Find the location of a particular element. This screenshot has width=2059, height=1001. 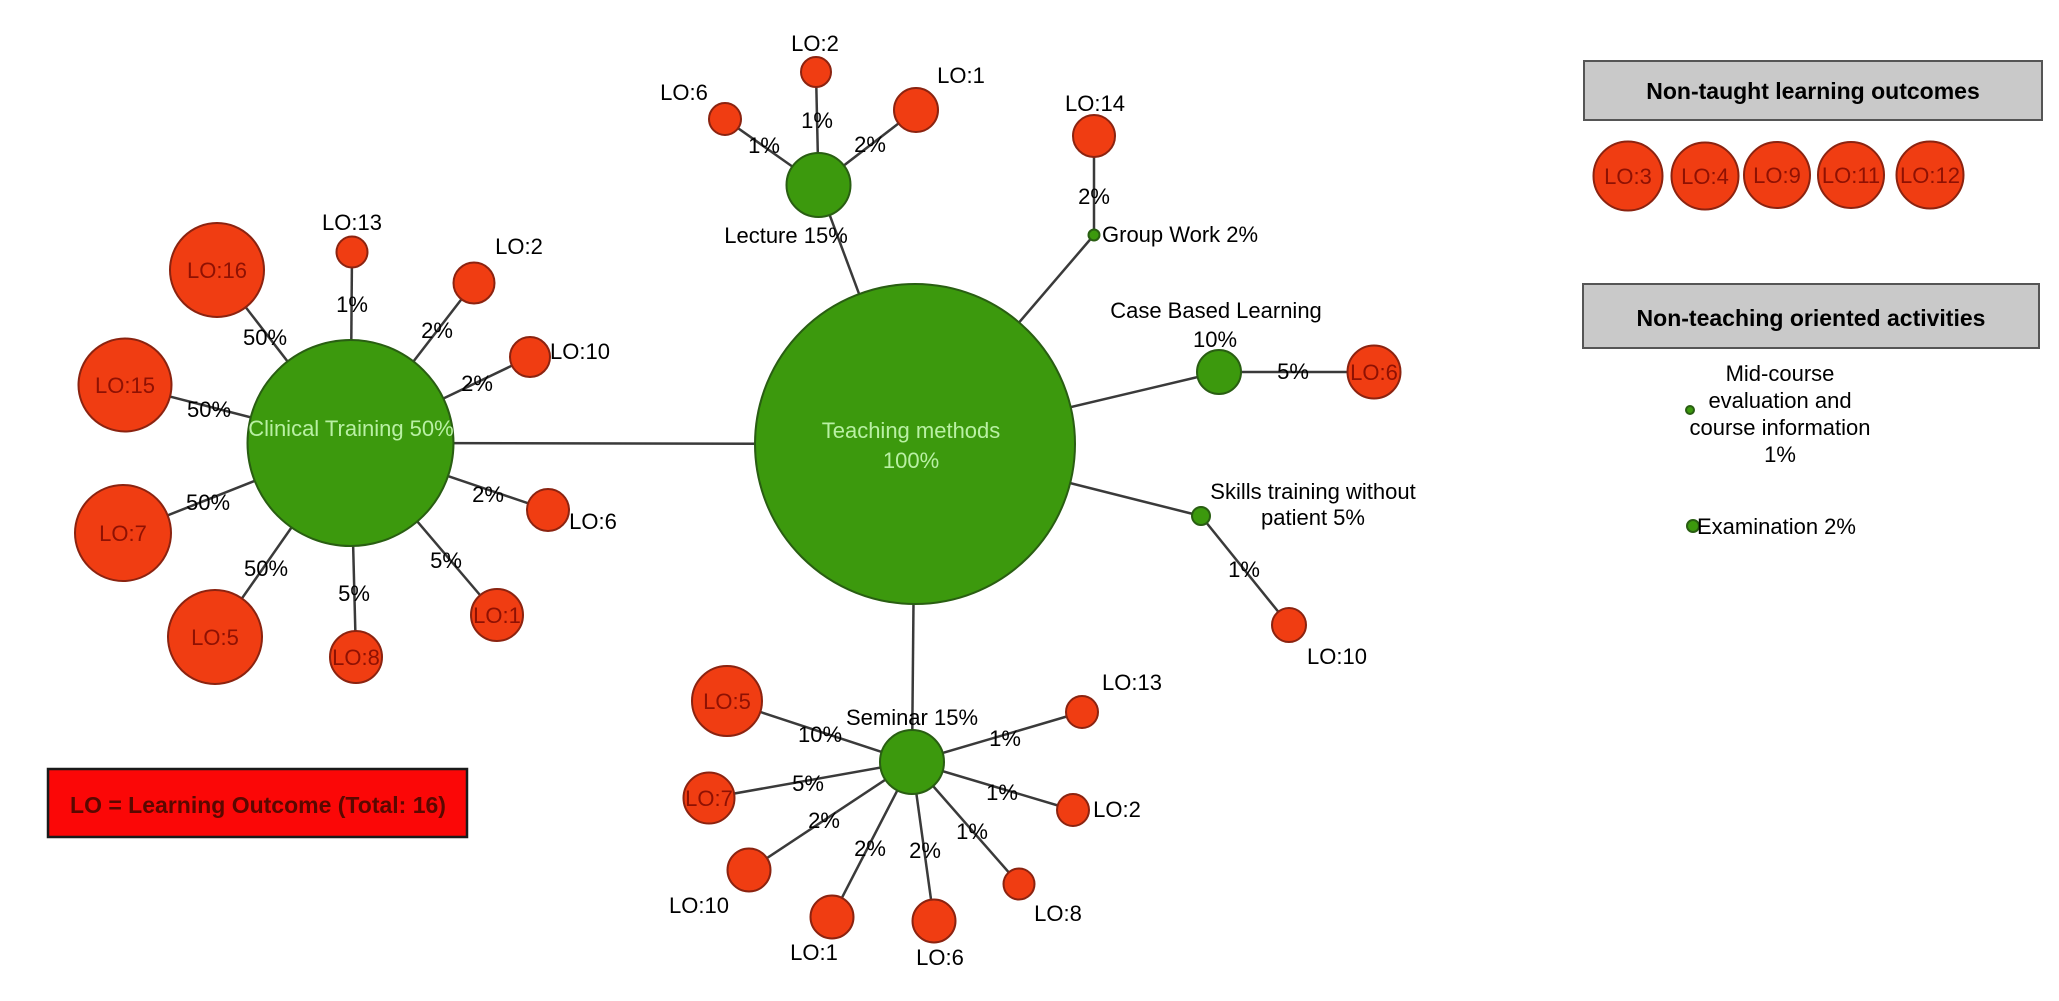

svg-text: LO:11 is located at coordinates (1851, 175).